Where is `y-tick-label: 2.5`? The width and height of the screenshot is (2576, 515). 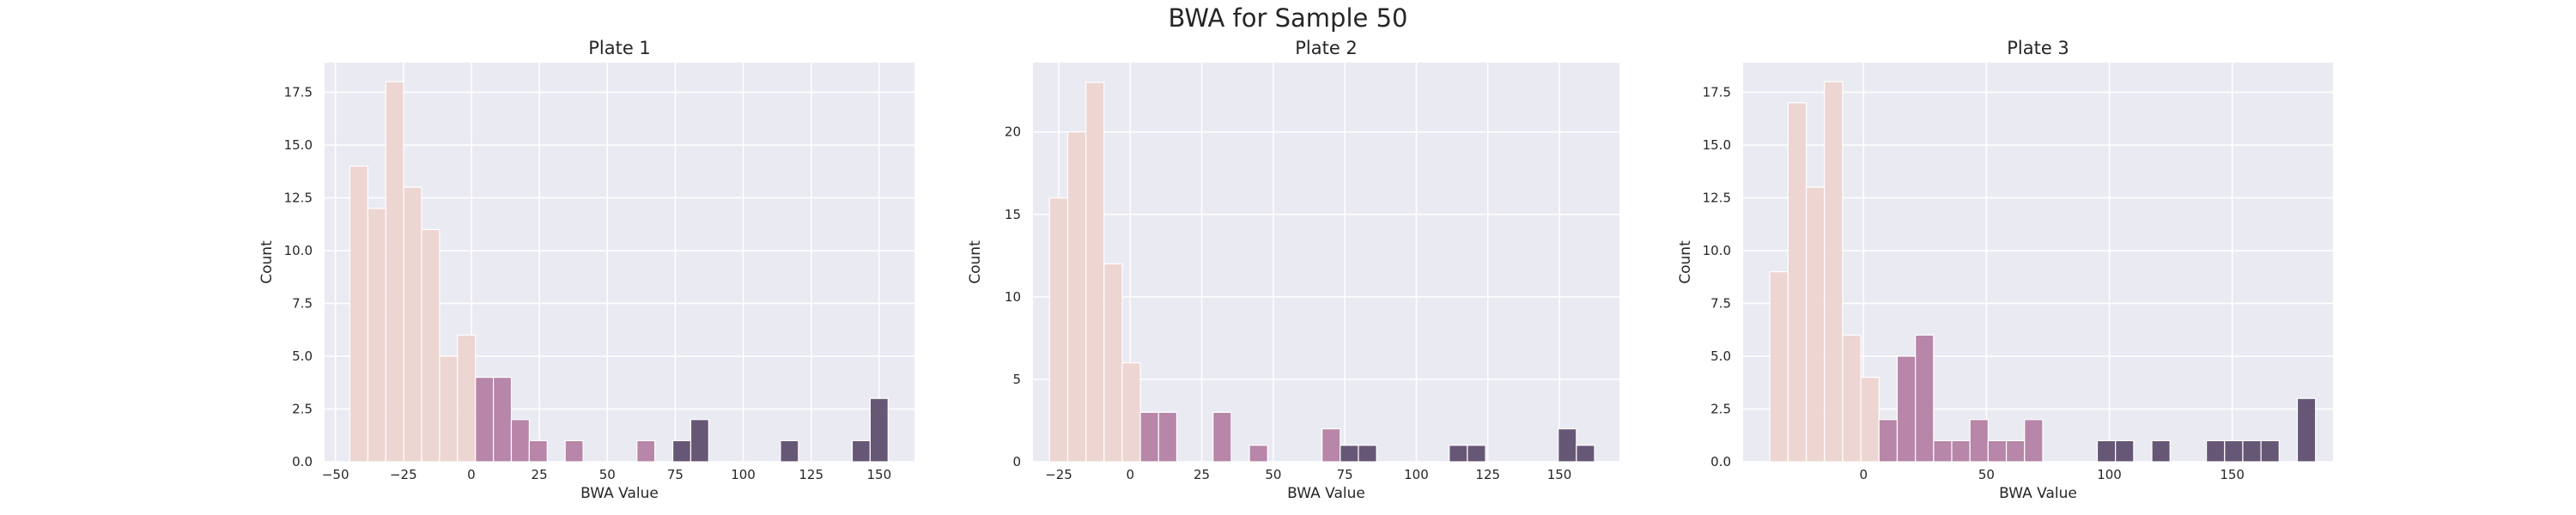 y-tick-label: 2.5 is located at coordinates (302, 408).